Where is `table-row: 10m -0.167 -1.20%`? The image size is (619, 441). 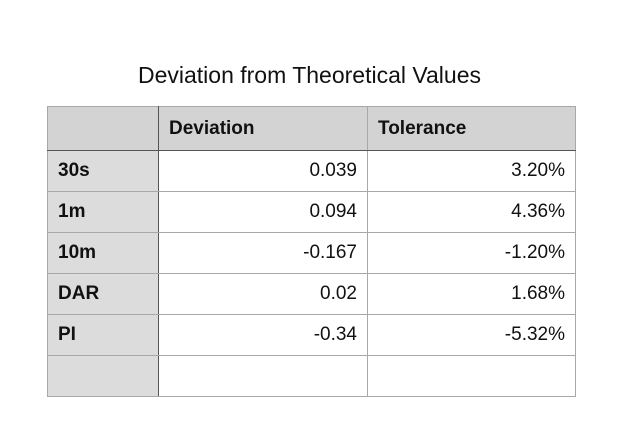
table-row: 10m -0.167 -1.20% is located at coordinates (311, 253).